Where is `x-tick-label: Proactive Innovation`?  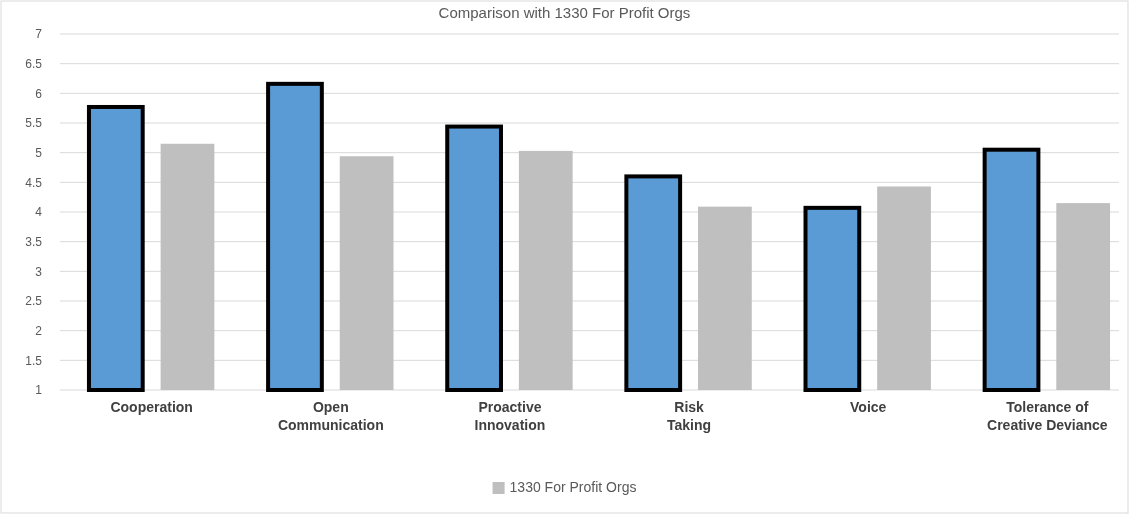
x-tick-label: Proactive Innovation is located at coordinates (510, 416).